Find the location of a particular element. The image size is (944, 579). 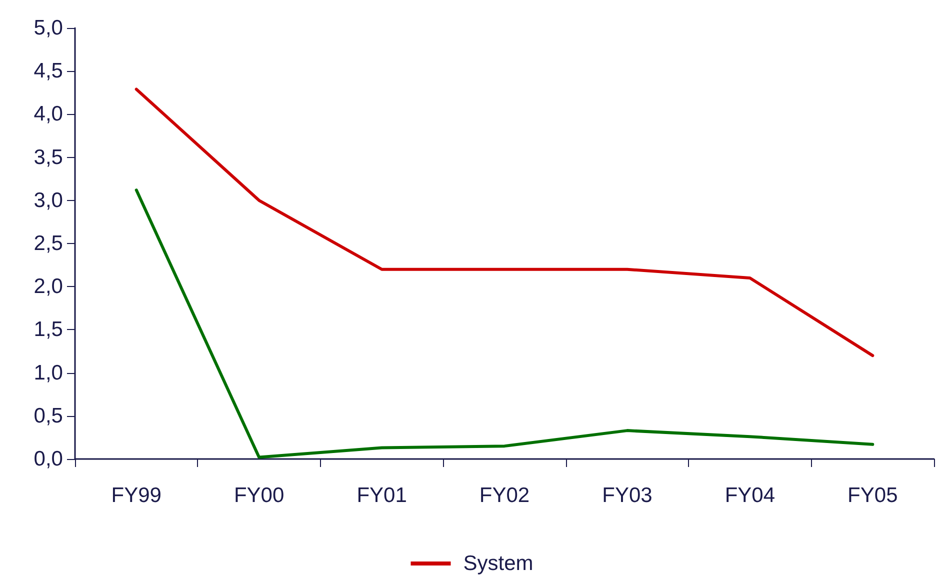

y-tick-label: 3,5 is located at coordinates (48, 157).